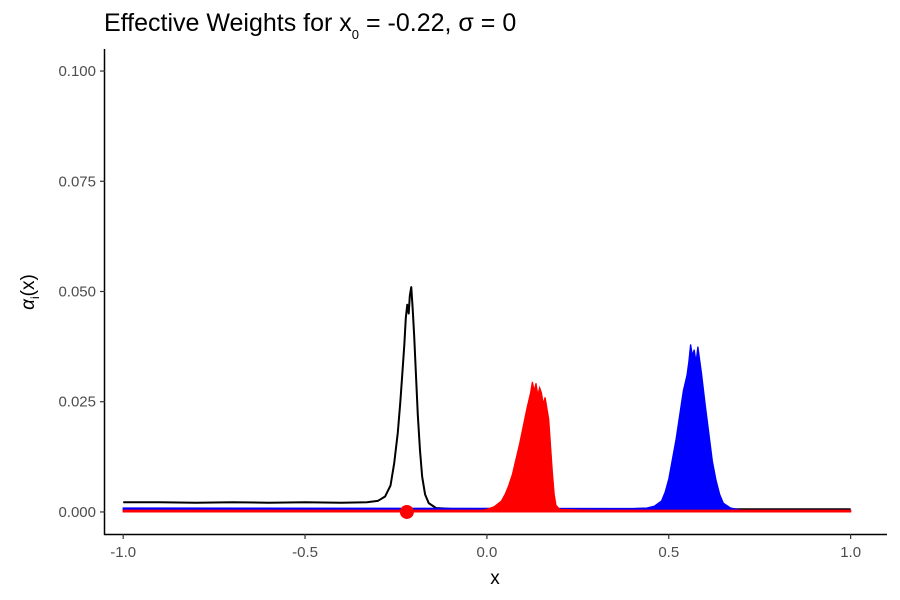 This screenshot has height=600, width=900. I want to click on y-tick-label: 0.000, so click(77, 512).